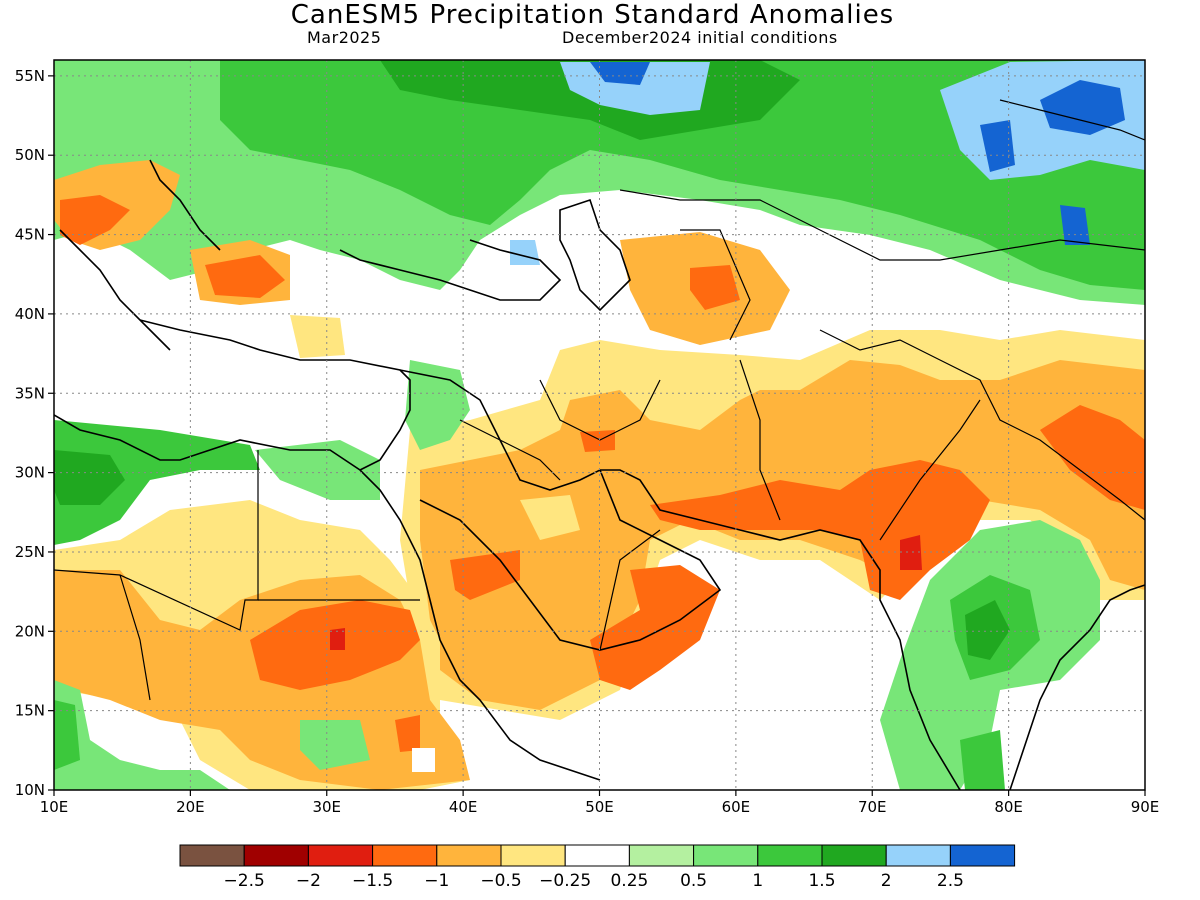  Describe the element at coordinates (757, 881) in the screenshot. I see `colorbar-label: 1` at that location.